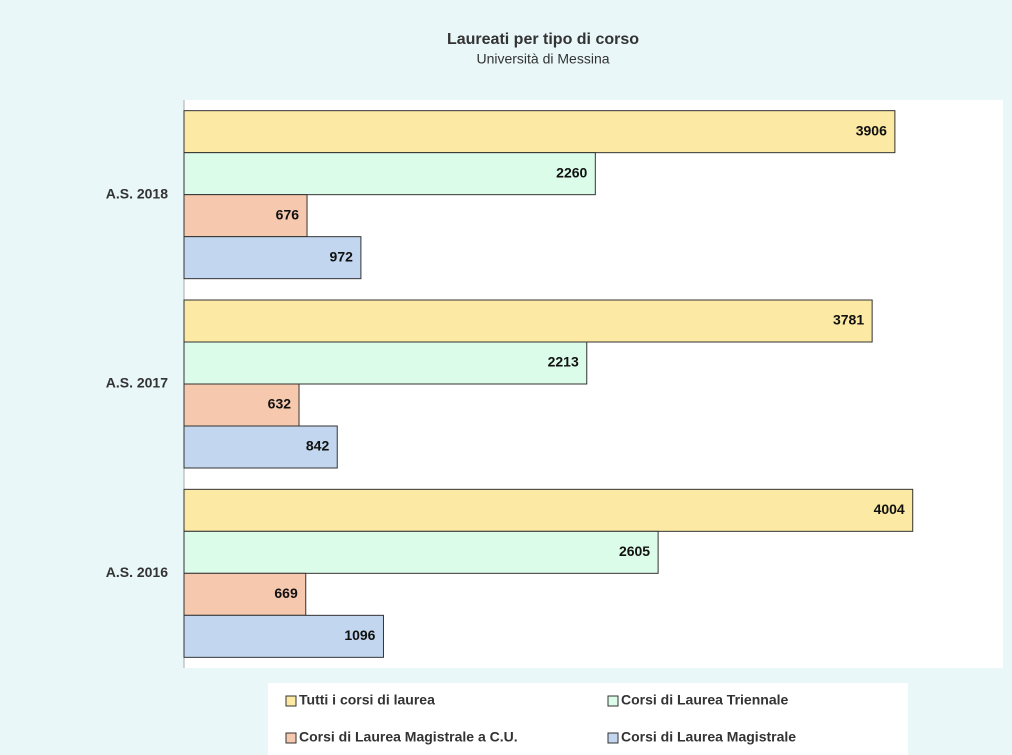 This screenshot has height=755, width=1012. Describe the element at coordinates (288, 214) in the screenshot. I see `data-label: 676` at that location.